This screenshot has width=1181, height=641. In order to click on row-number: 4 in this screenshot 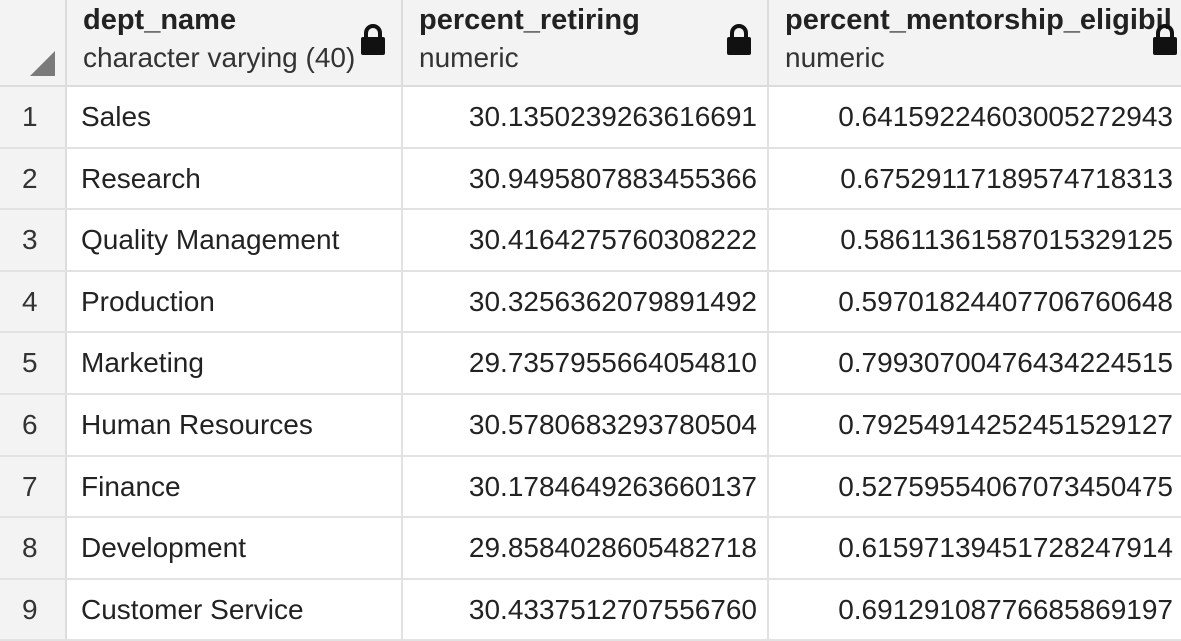, I will do `click(33, 301)`.